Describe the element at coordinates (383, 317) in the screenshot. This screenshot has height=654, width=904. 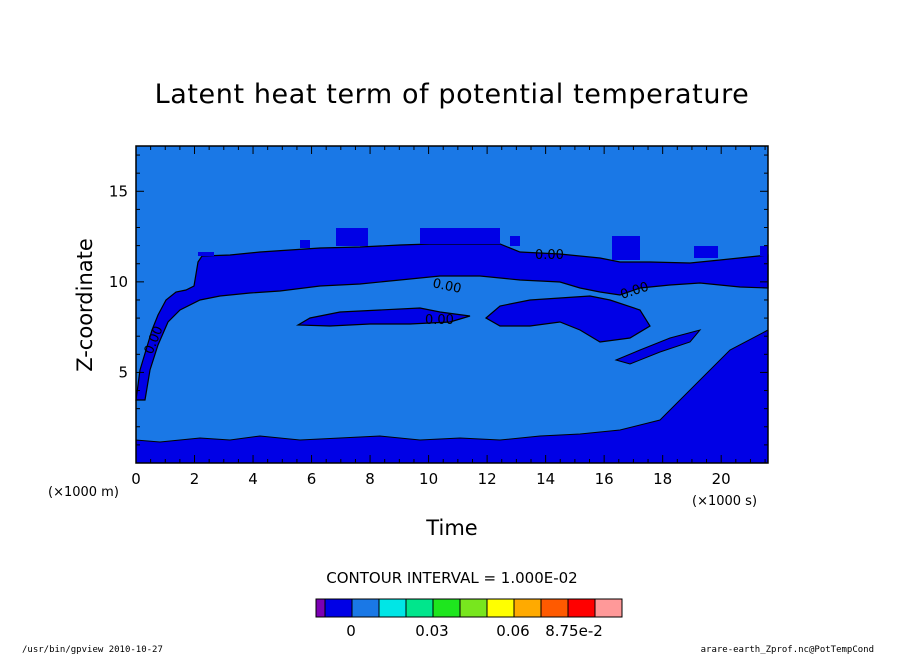
I see `mid-lens-left` at that location.